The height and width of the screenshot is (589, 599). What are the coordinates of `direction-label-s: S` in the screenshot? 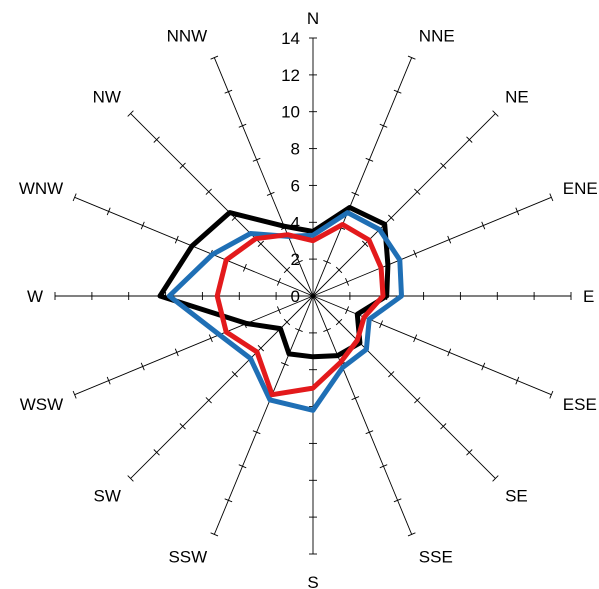 It's located at (312, 581).